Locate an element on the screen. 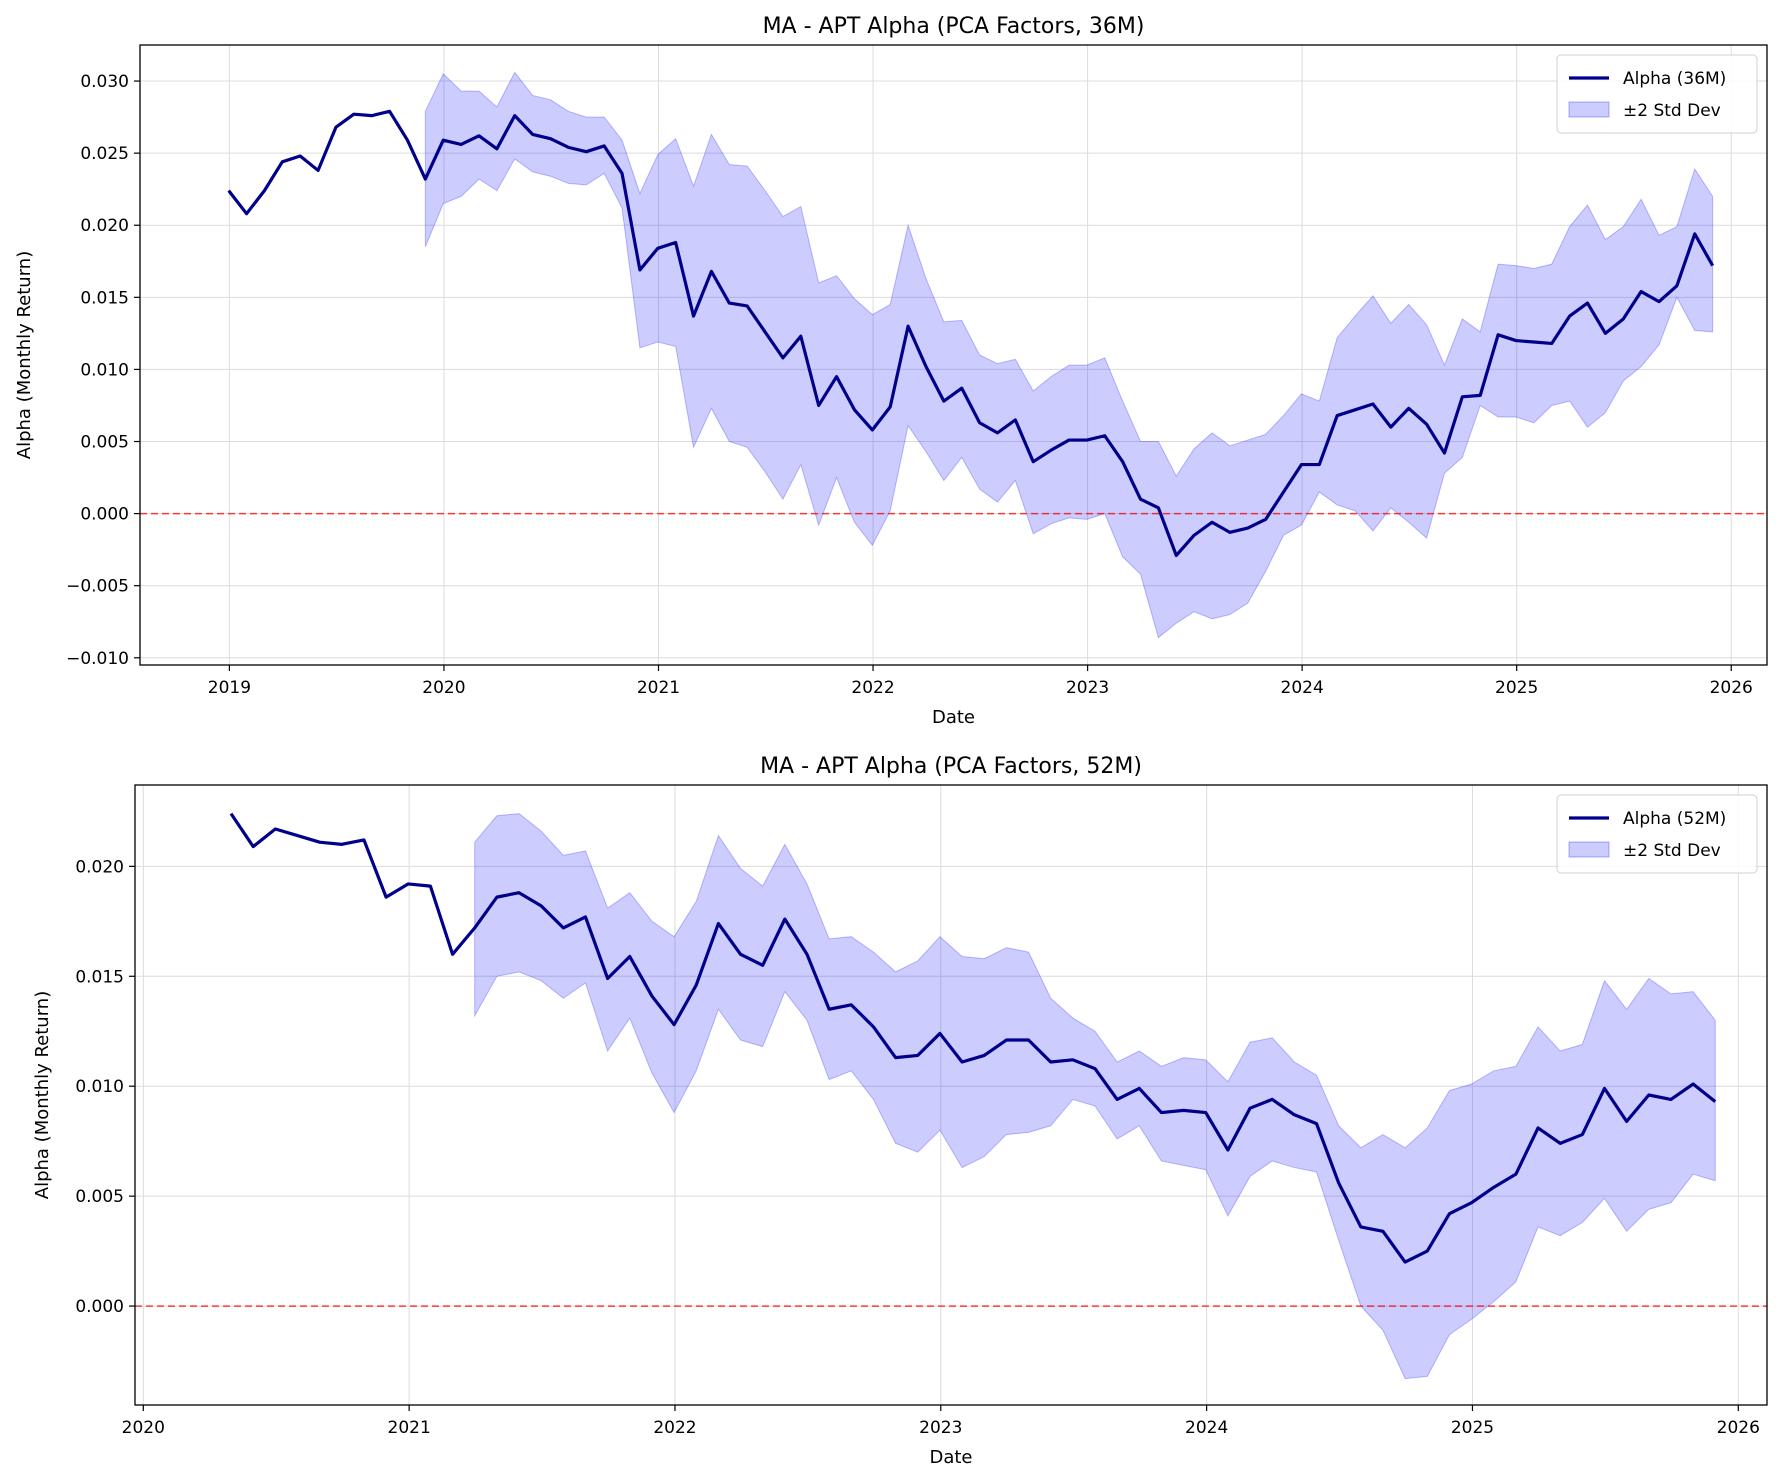 This screenshot has width=1782, height=1482. legend: Alpha (52M) ±2 Std Dev is located at coordinates (1657, 834).